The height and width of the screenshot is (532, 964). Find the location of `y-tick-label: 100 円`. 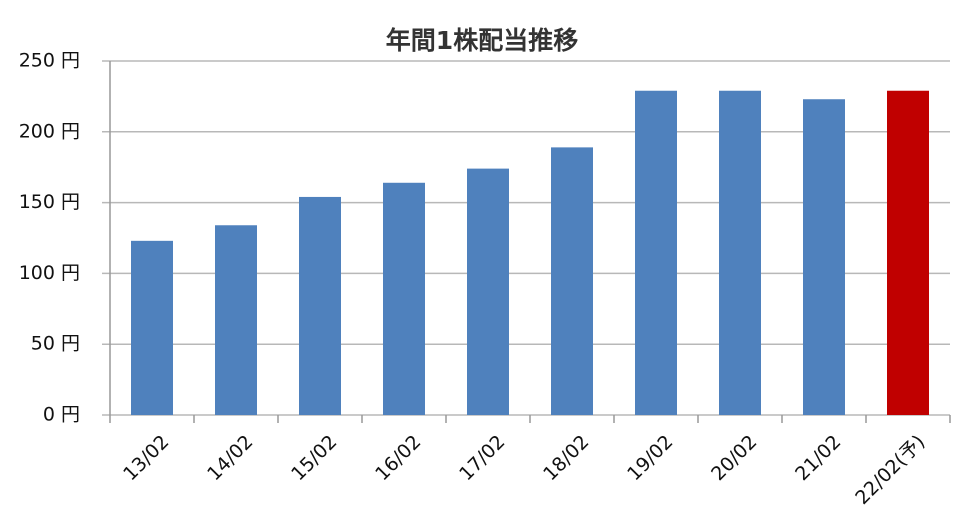

y-tick-label: 100 円 is located at coordinates (49, 273).